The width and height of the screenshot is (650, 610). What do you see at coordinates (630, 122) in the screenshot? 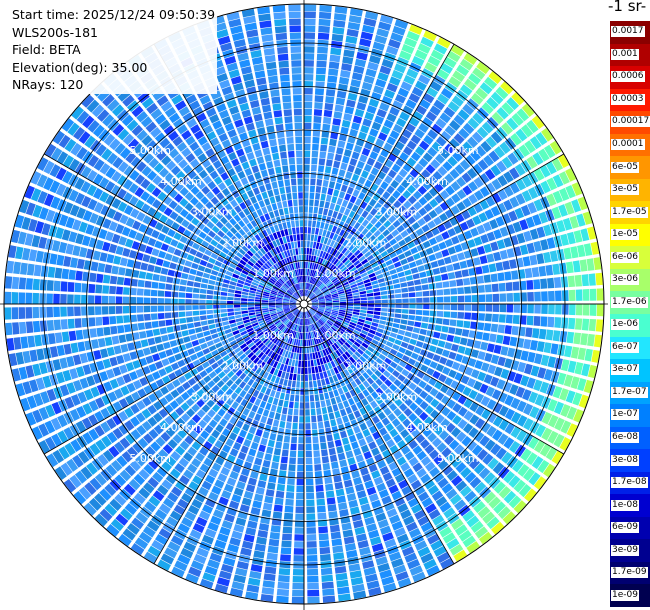
I see `colorbar-label: 0.00017` at bounding box center [630, 122].